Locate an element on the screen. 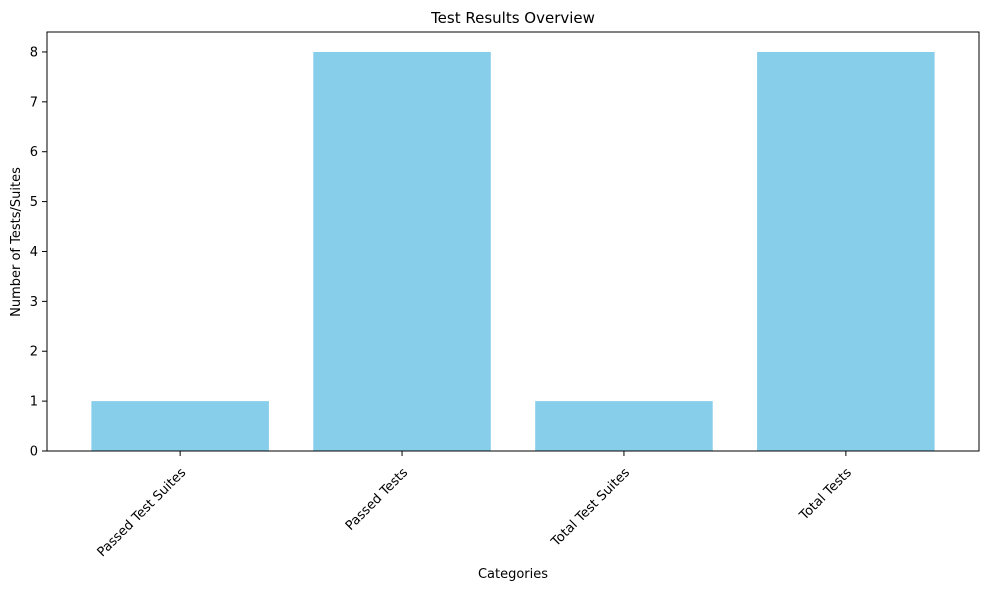 This screenshot has height=590, width=989. x-tick-label: Total Tests is located at coordinates (825, 494).